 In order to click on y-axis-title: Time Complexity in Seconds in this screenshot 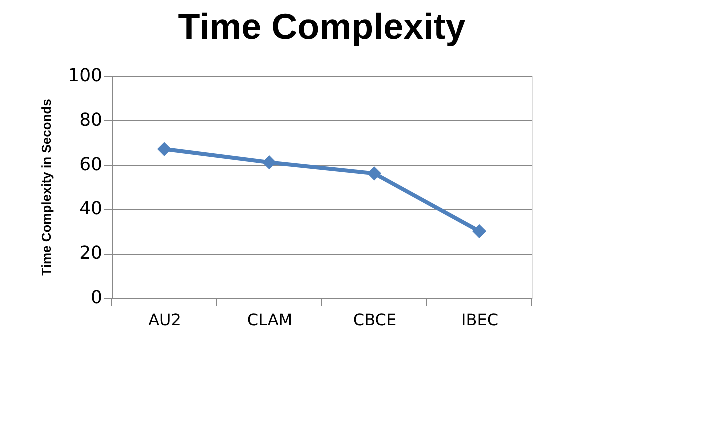, I will do `click(46, 187)`.